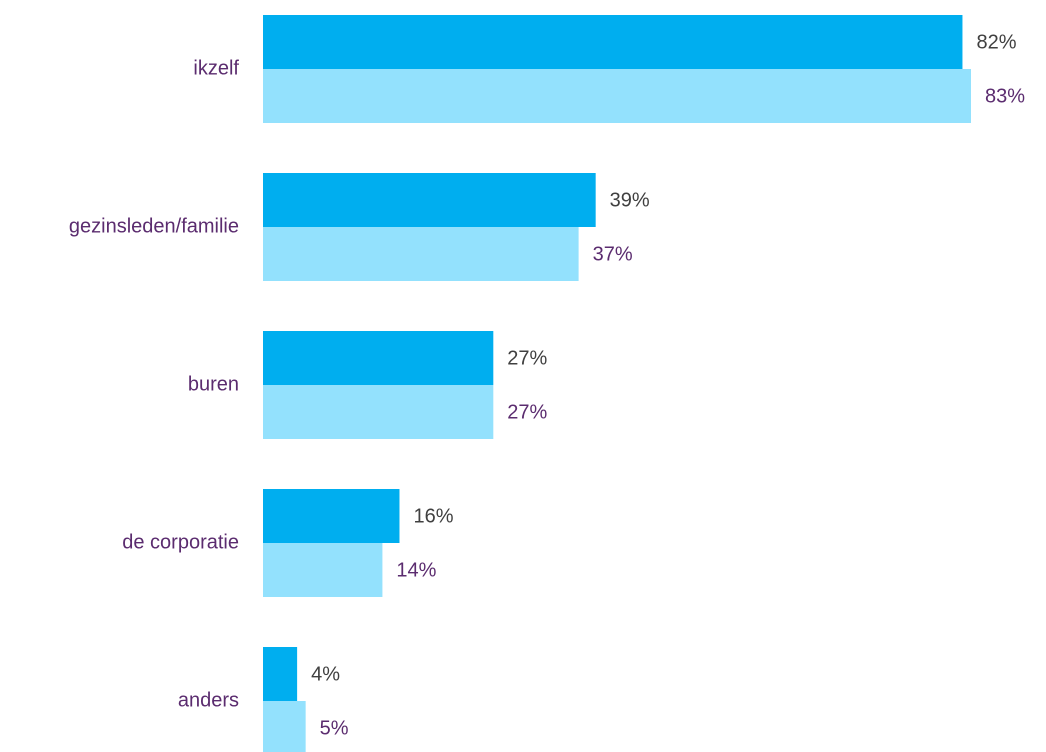 The height and width of the screenshot is (752, 1046). I want to click on category-label: ikzelf, so click(216, 68).